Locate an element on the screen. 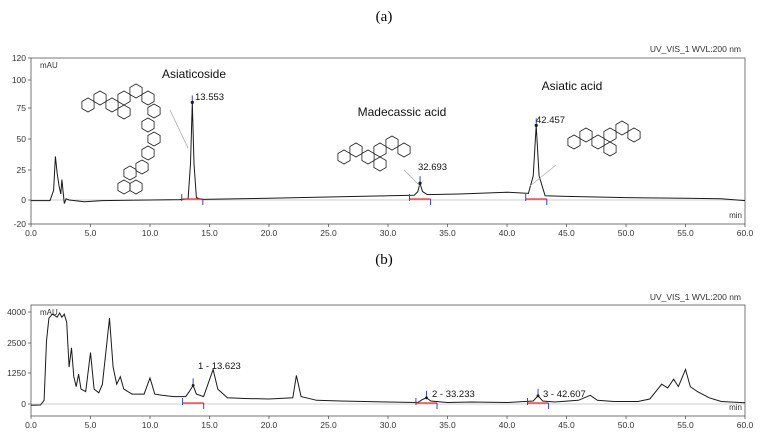  y-tick-label: 50 is located at coordinates (22, 139).